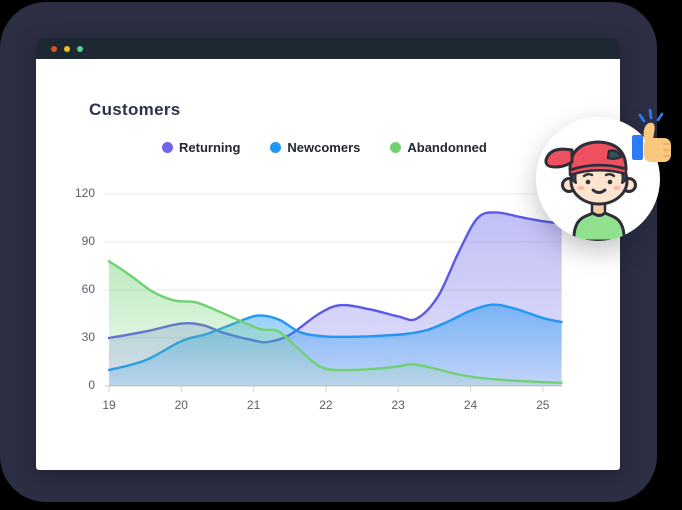 The height and width of the screenshot is (510, 682). I want to click on legend-label: Newcomers, so click(324, 147).